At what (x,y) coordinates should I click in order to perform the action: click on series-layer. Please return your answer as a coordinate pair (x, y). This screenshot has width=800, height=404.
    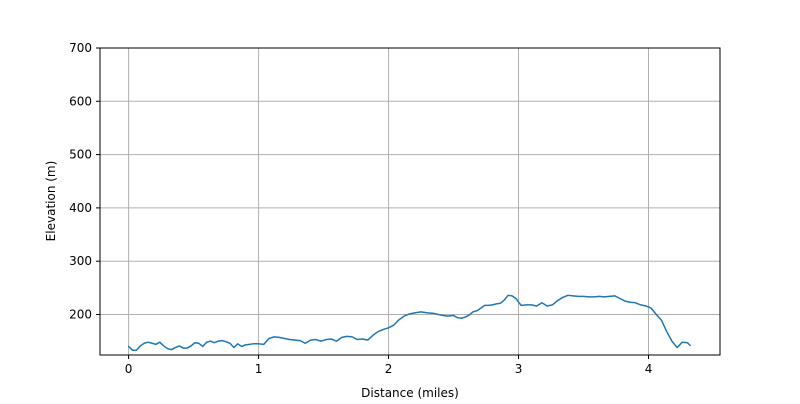
    Looking at the image, I should click on (409, 322).